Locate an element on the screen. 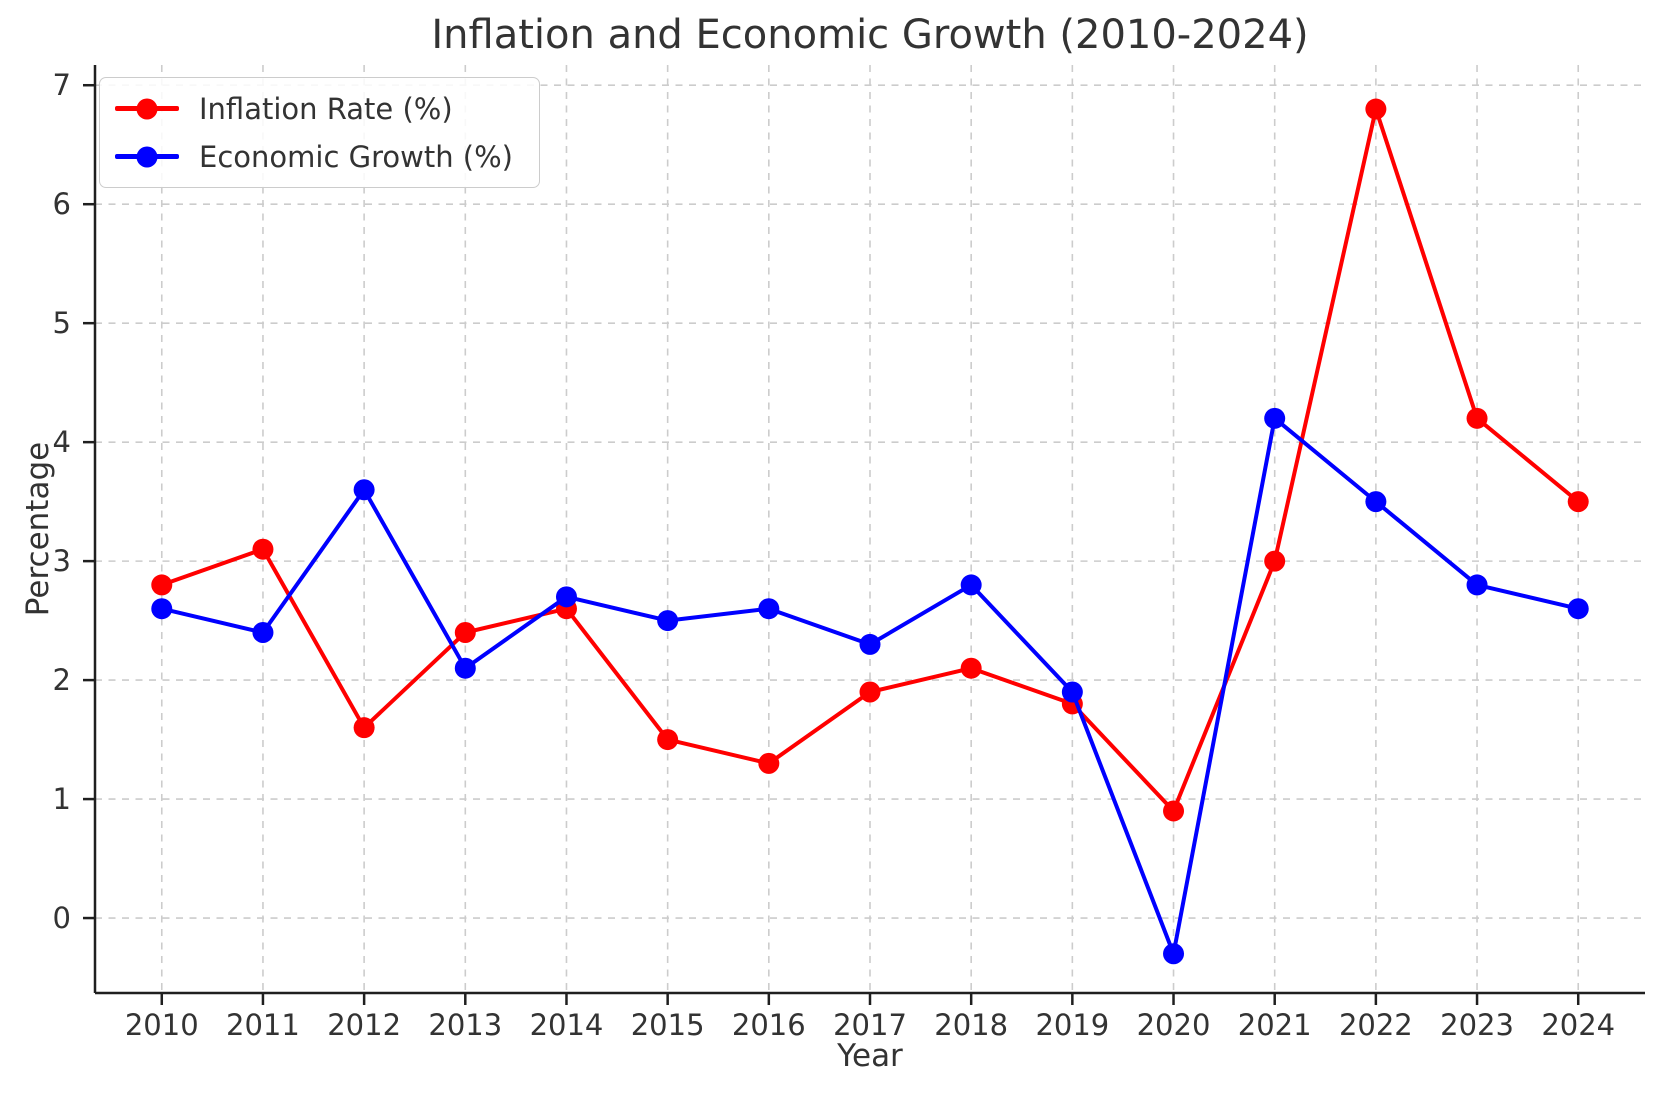  legend-item-growth: Economic Growth (%) is located at coordinates (314, 156).